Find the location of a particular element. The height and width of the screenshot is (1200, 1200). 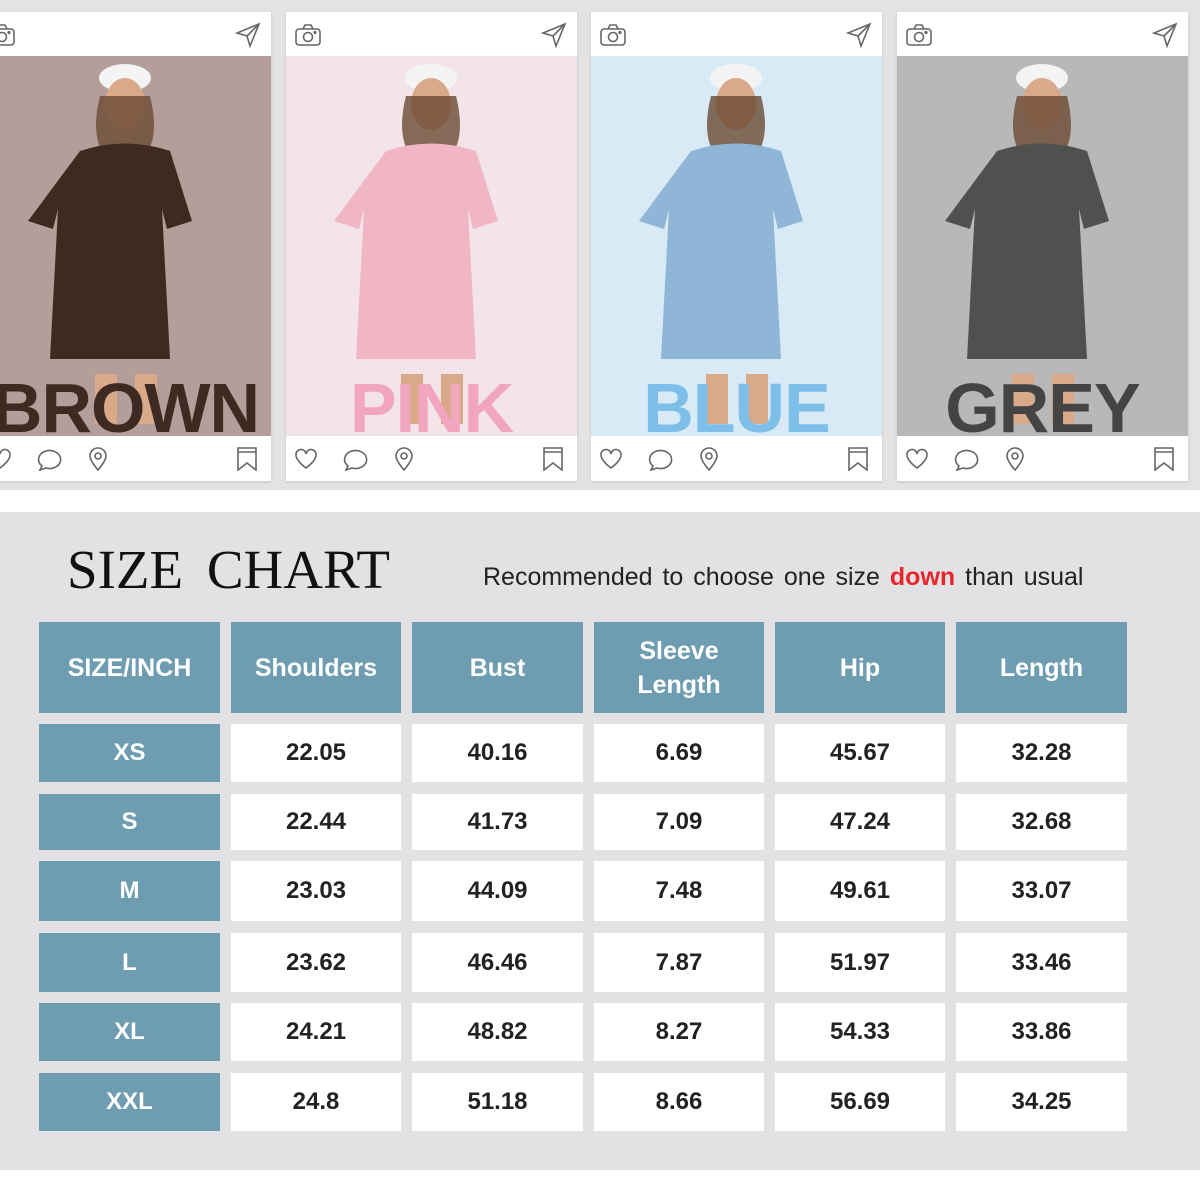

product-card-pink: PINK is located at coordinates (431, 246).